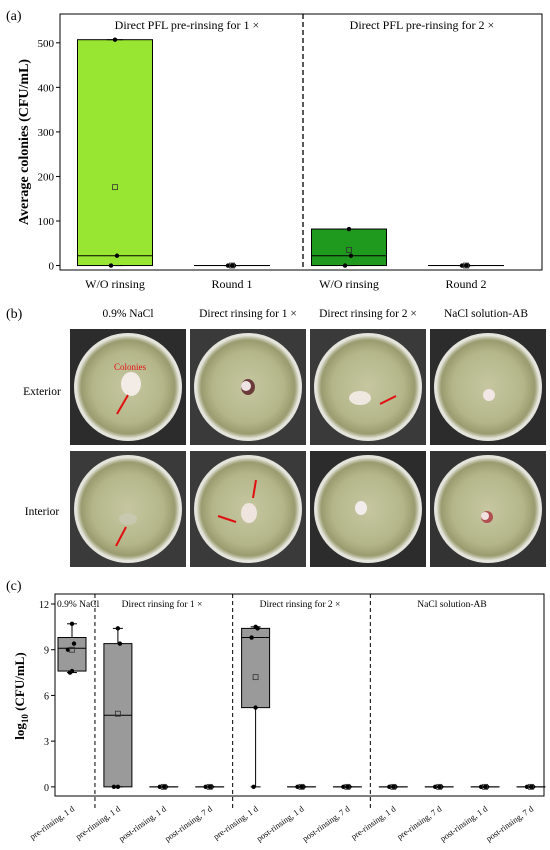 The height and width of the screenshot is (850, 550). I want to click on photo-exterior-rinse2, so click(368, 387).